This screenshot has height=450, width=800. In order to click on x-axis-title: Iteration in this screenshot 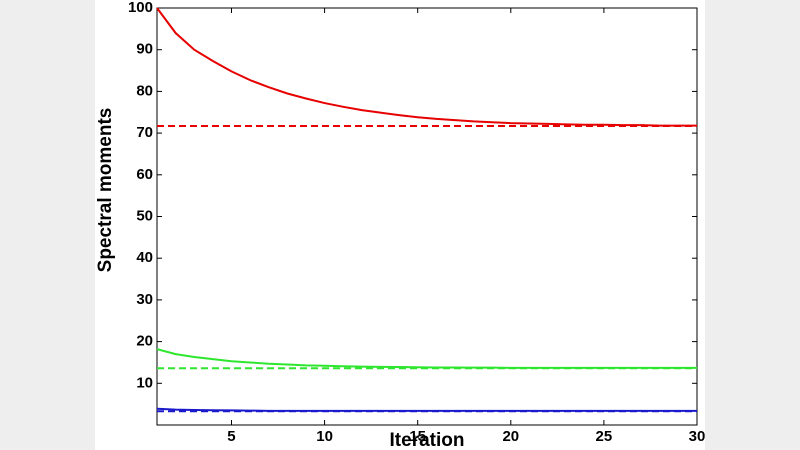, I will do `click(427, 440)`.